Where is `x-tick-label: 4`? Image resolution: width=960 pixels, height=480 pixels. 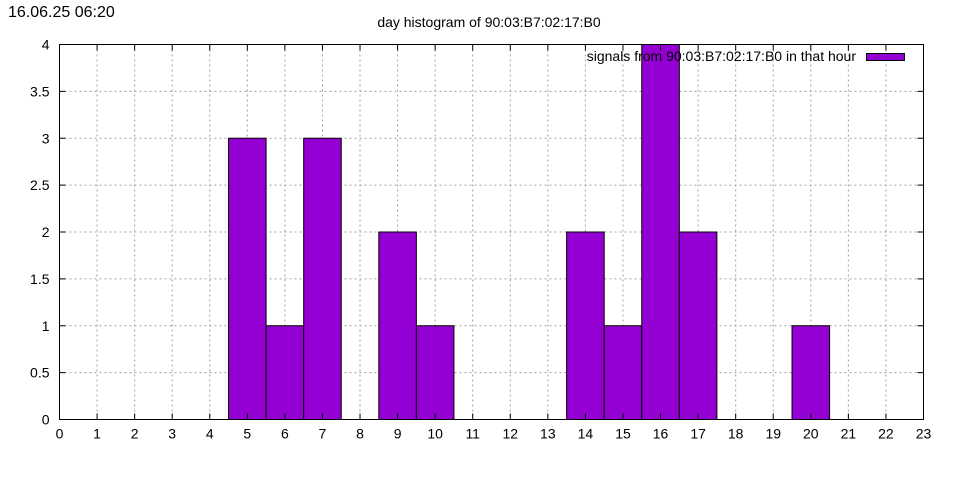 x-tick-label: 4 is located at coordinates (210, 434).